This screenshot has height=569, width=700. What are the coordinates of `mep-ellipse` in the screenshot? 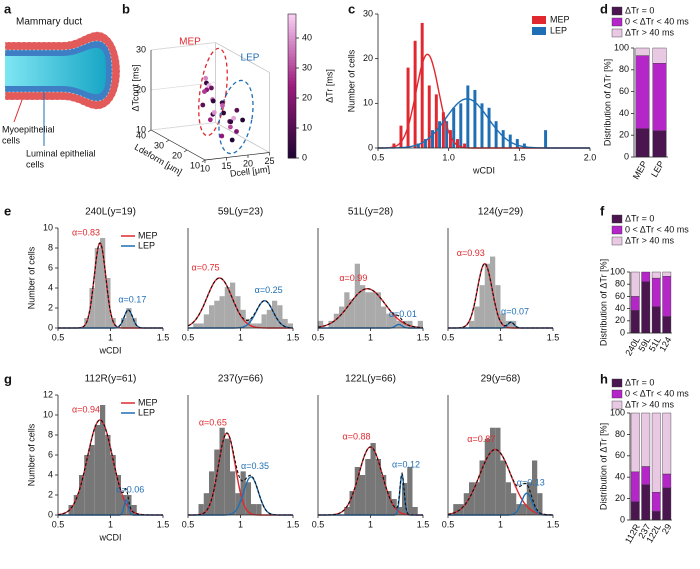 It's located at (213, 92).